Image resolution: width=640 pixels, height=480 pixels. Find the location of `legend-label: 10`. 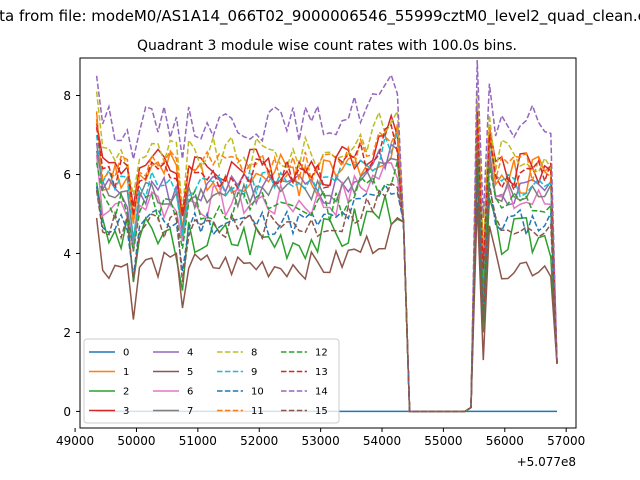

legend-label: 10 is located at coordinates (257, 392).